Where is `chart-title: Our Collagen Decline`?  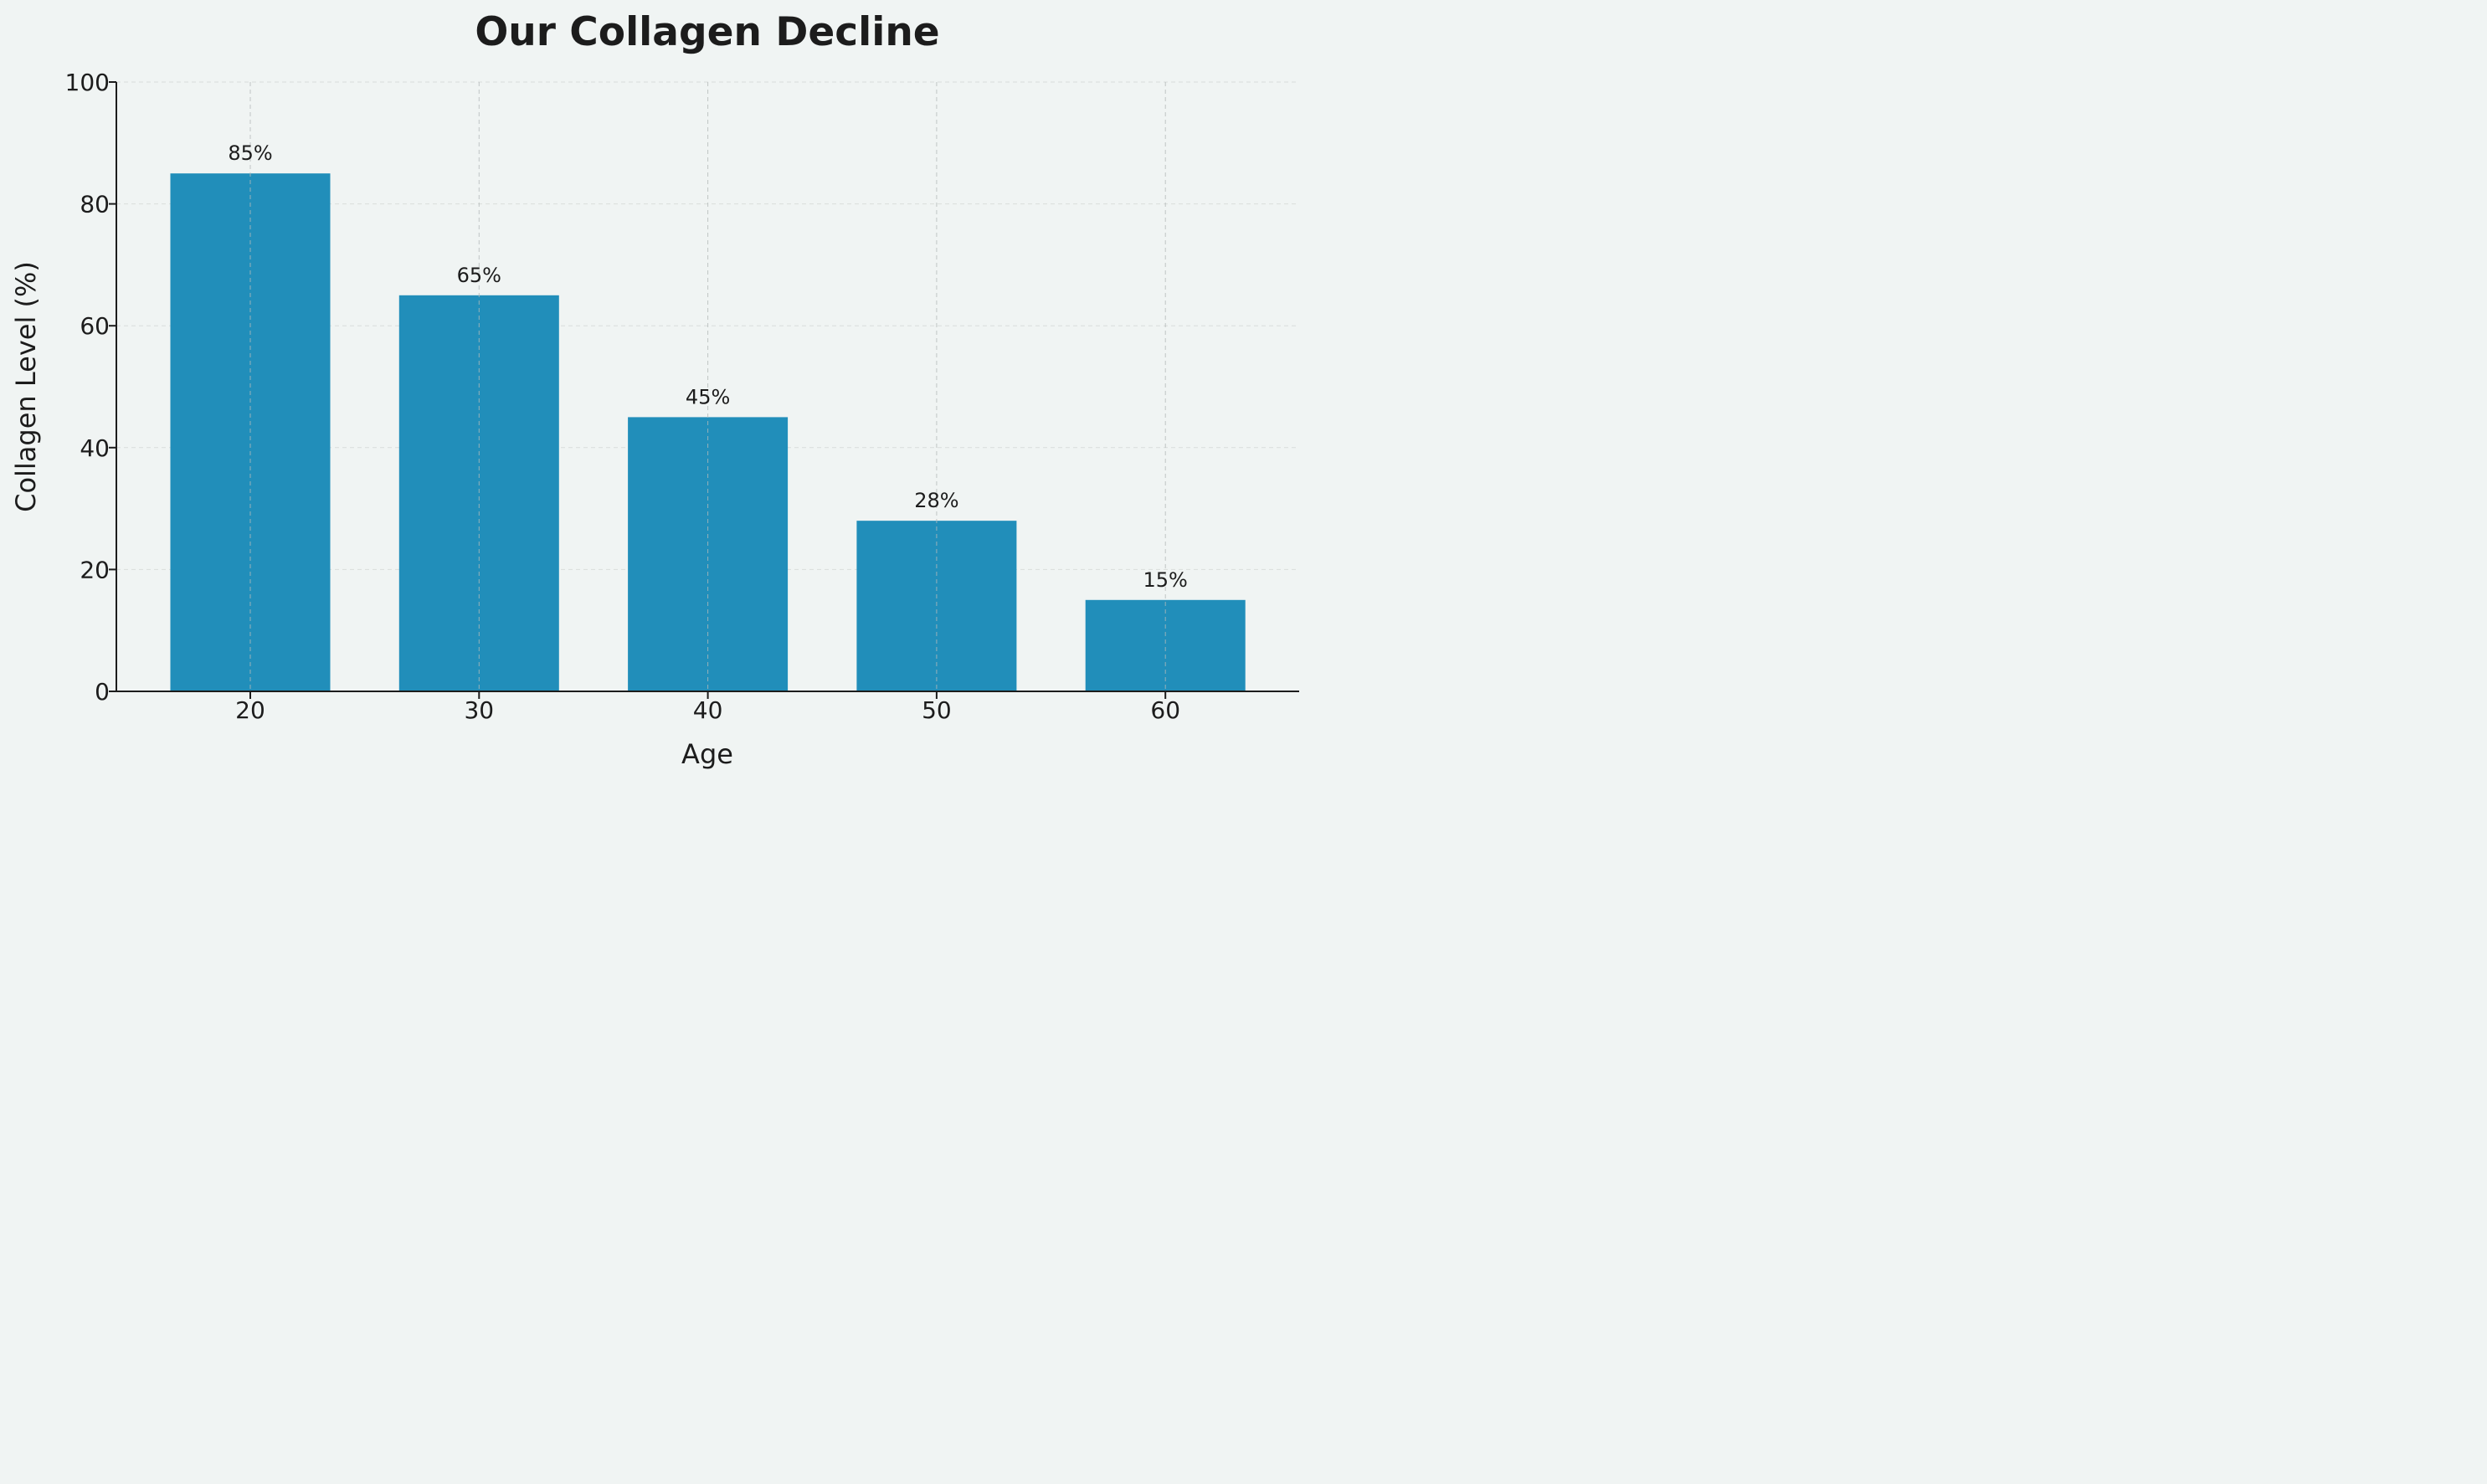 chart-title: Our Collagen Decline is located at coordinates (707, 32).